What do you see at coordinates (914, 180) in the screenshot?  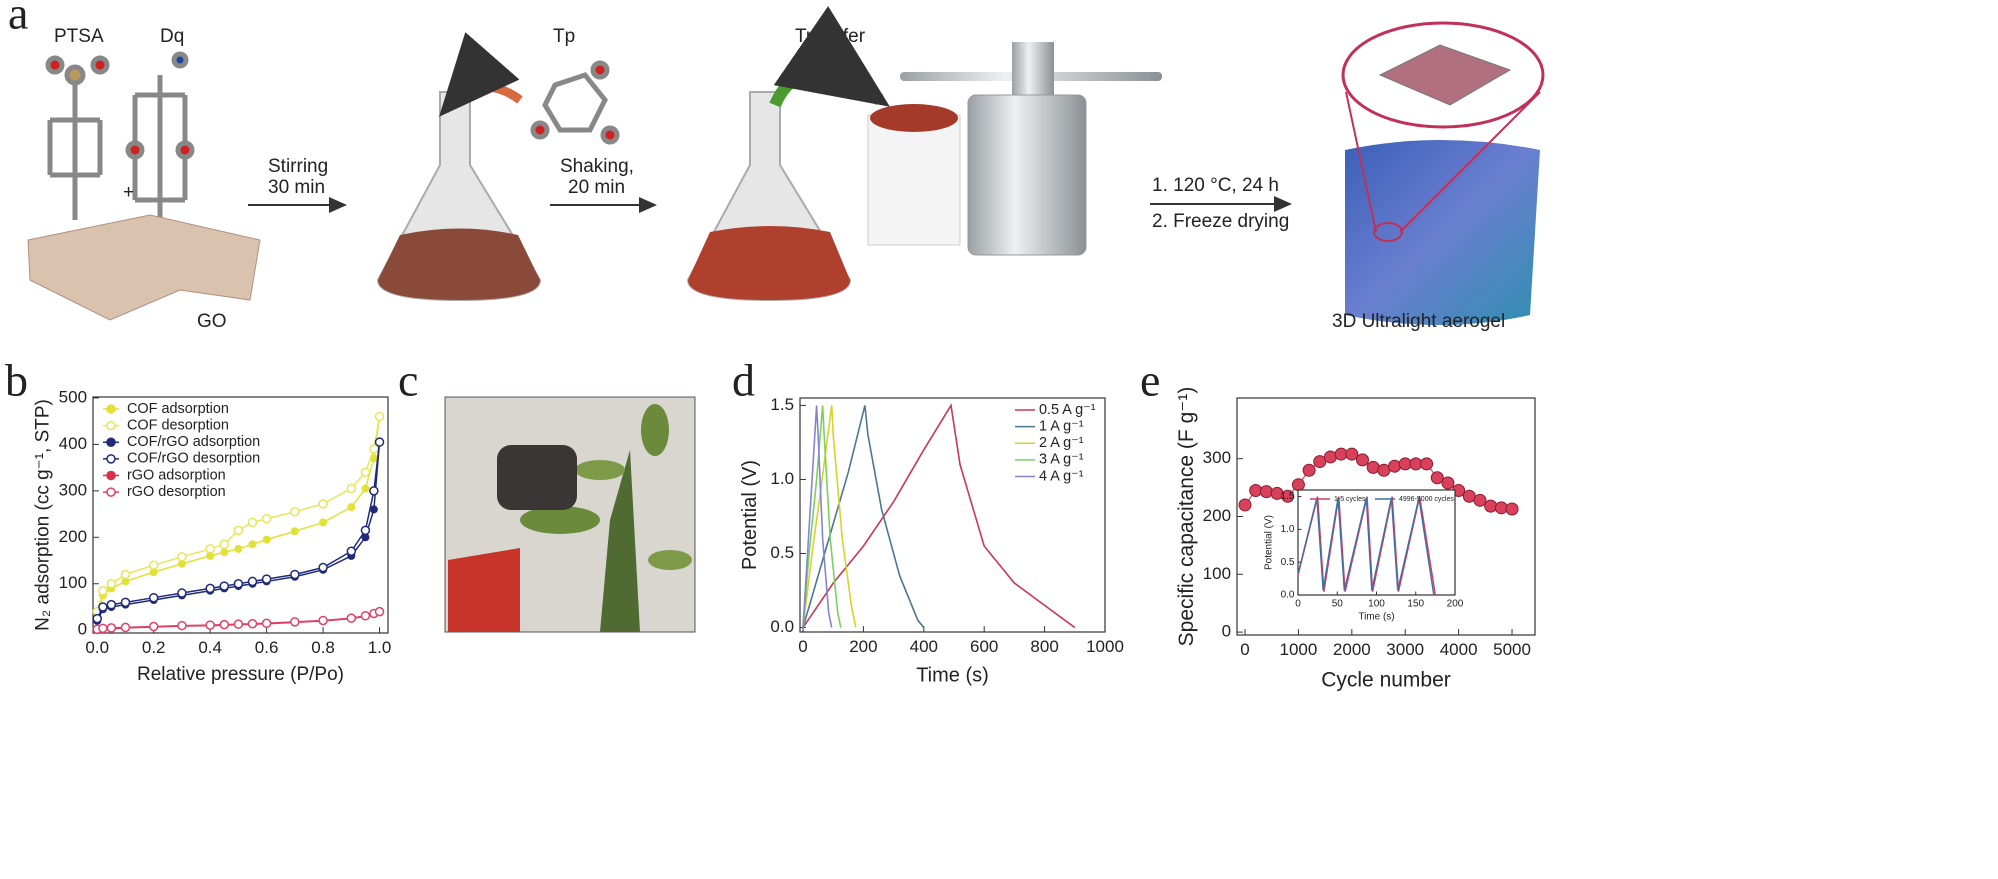 I see `liner` at bounding box center [914, 180].